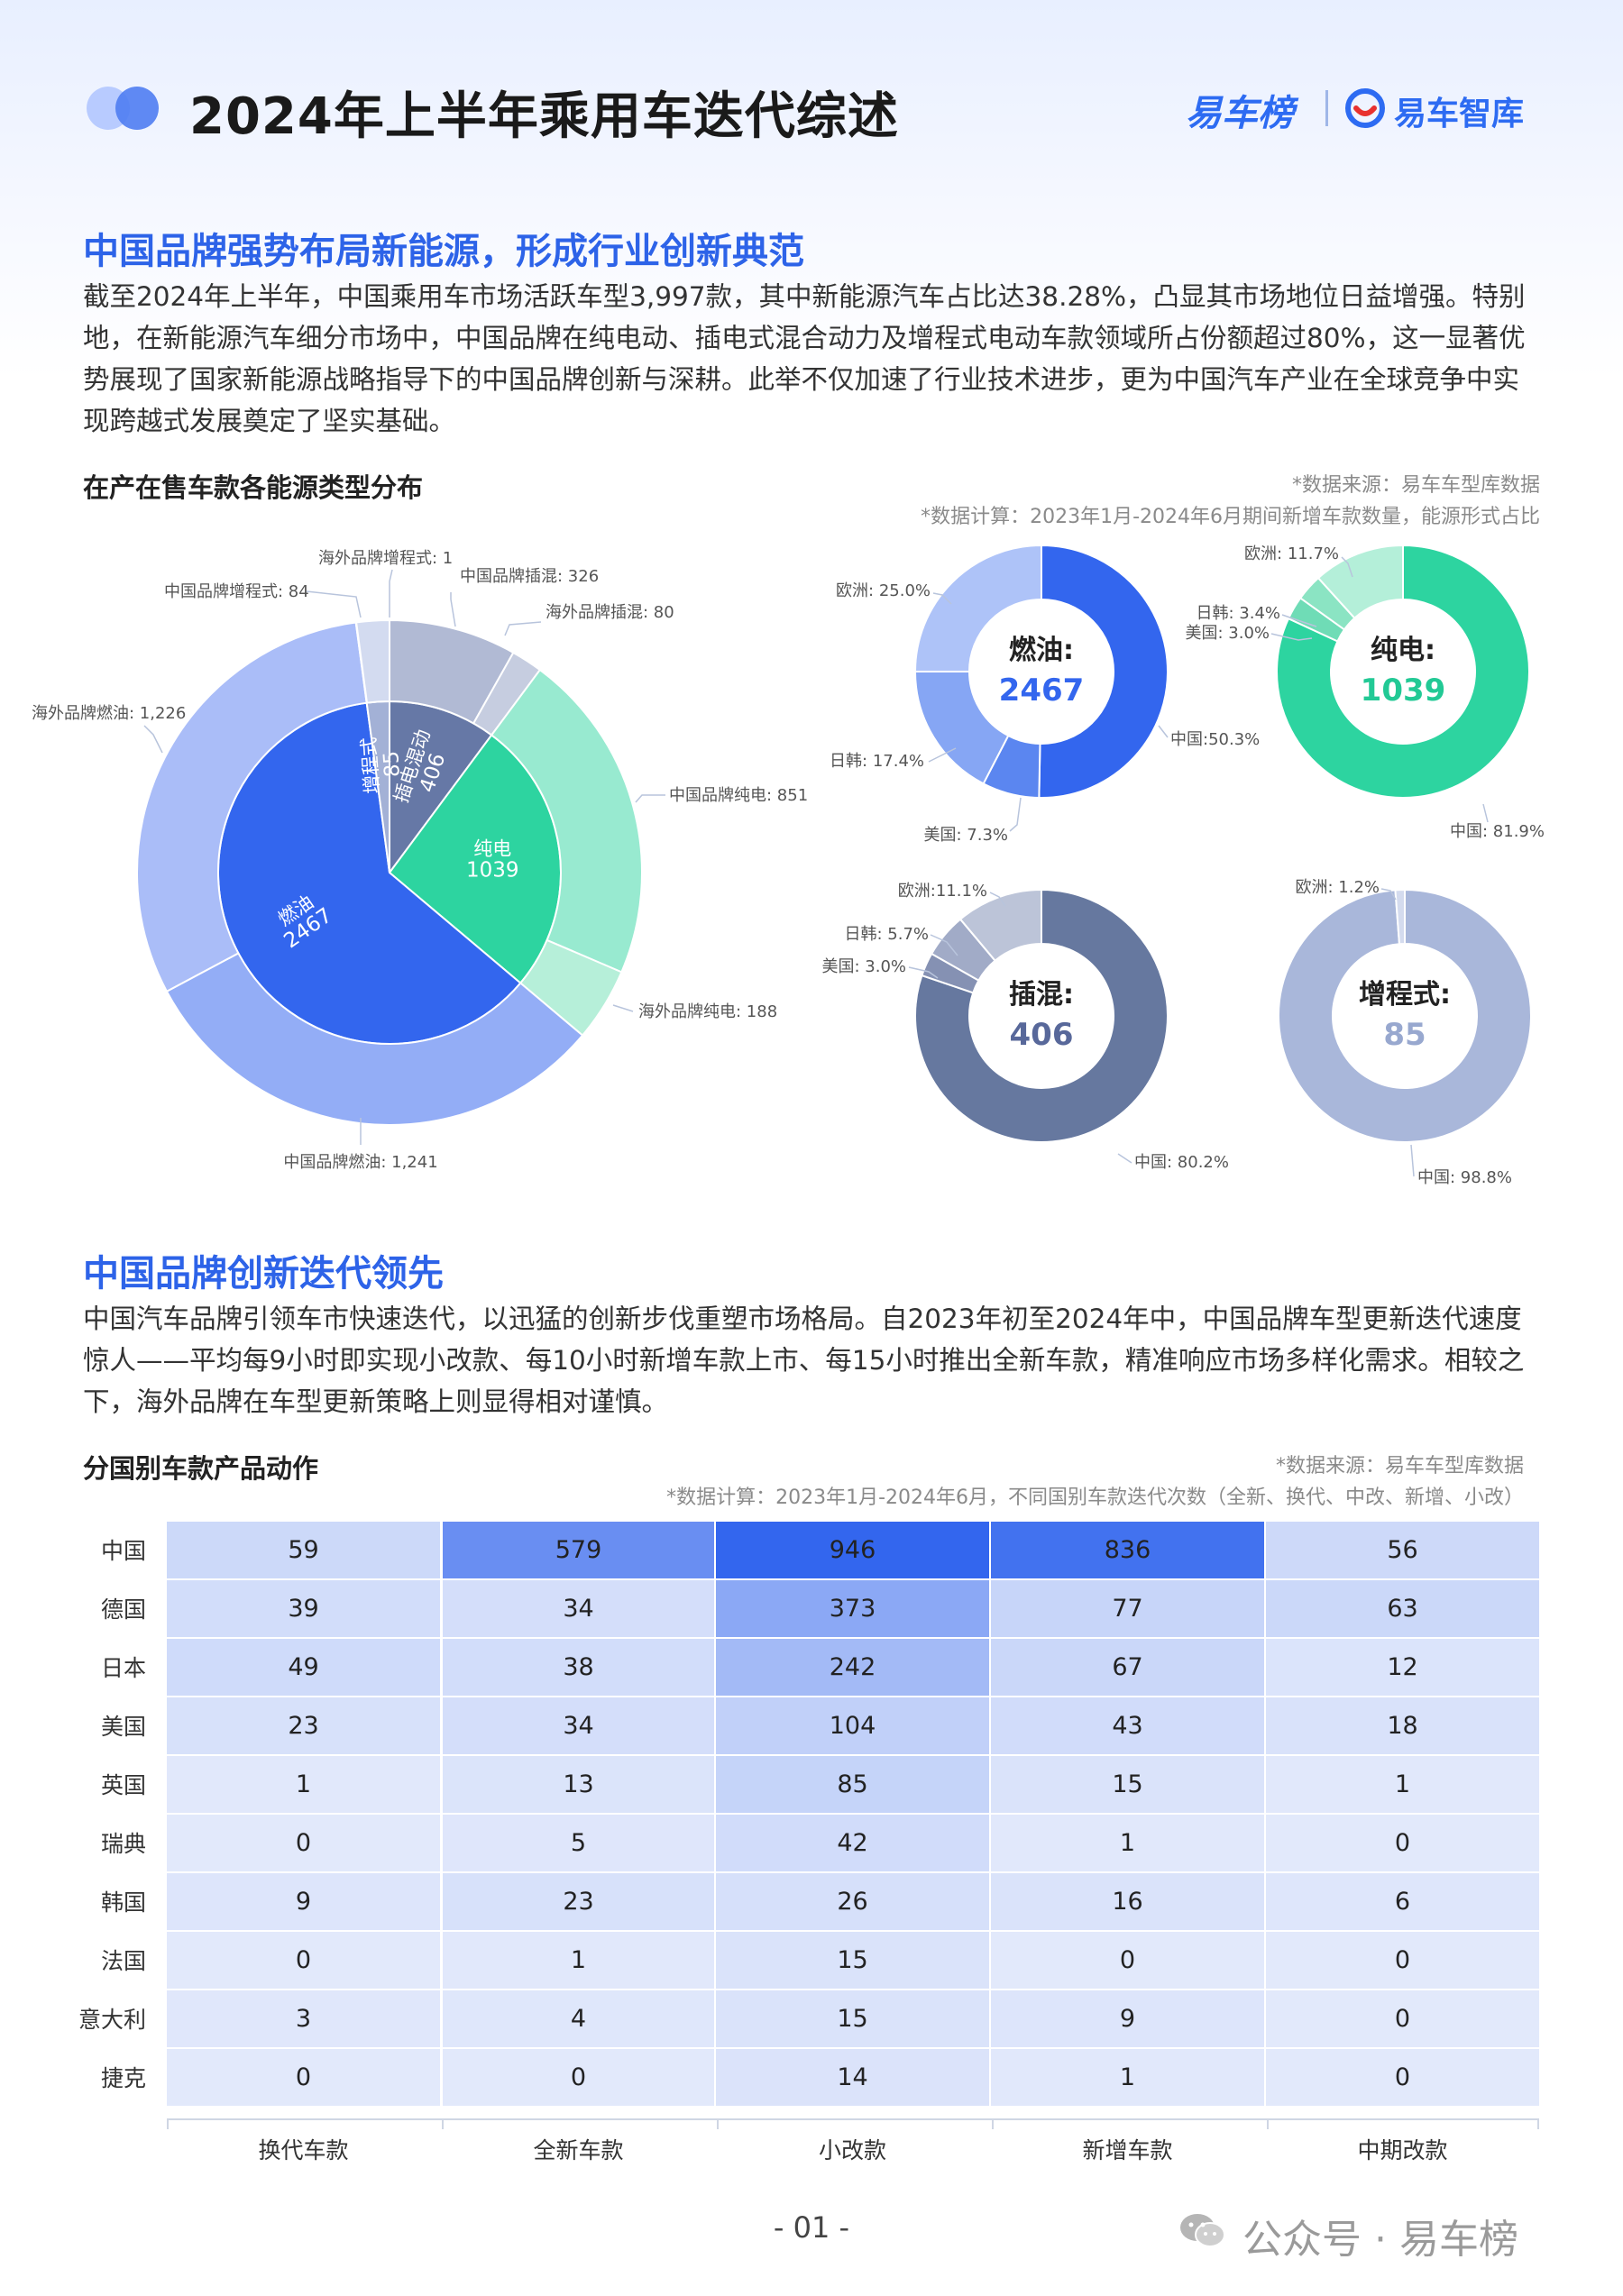 The height and width of the screenshot is (2296, 1623). Describe the element at coordinates (112, 2020) in the screenshot. I see `heatmap-row-label: 意大利` at that location.